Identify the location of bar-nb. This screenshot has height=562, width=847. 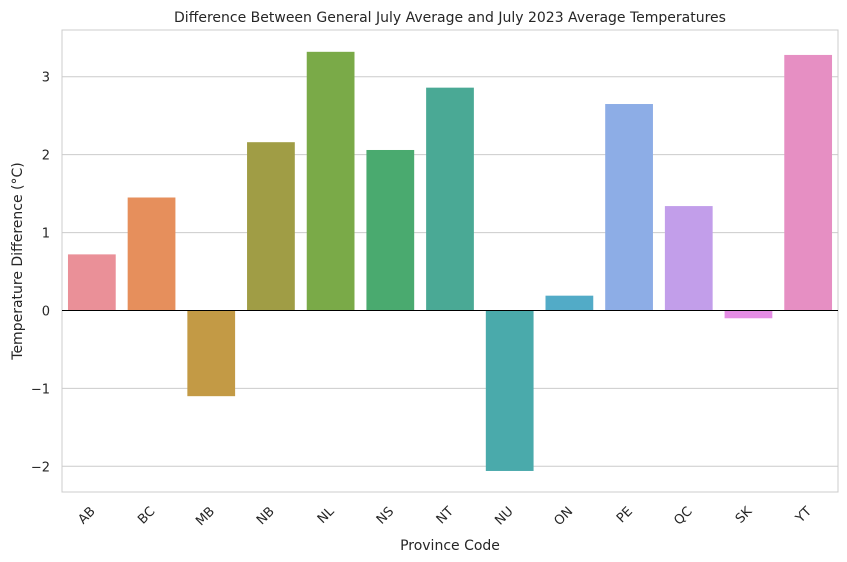
(271, 226).